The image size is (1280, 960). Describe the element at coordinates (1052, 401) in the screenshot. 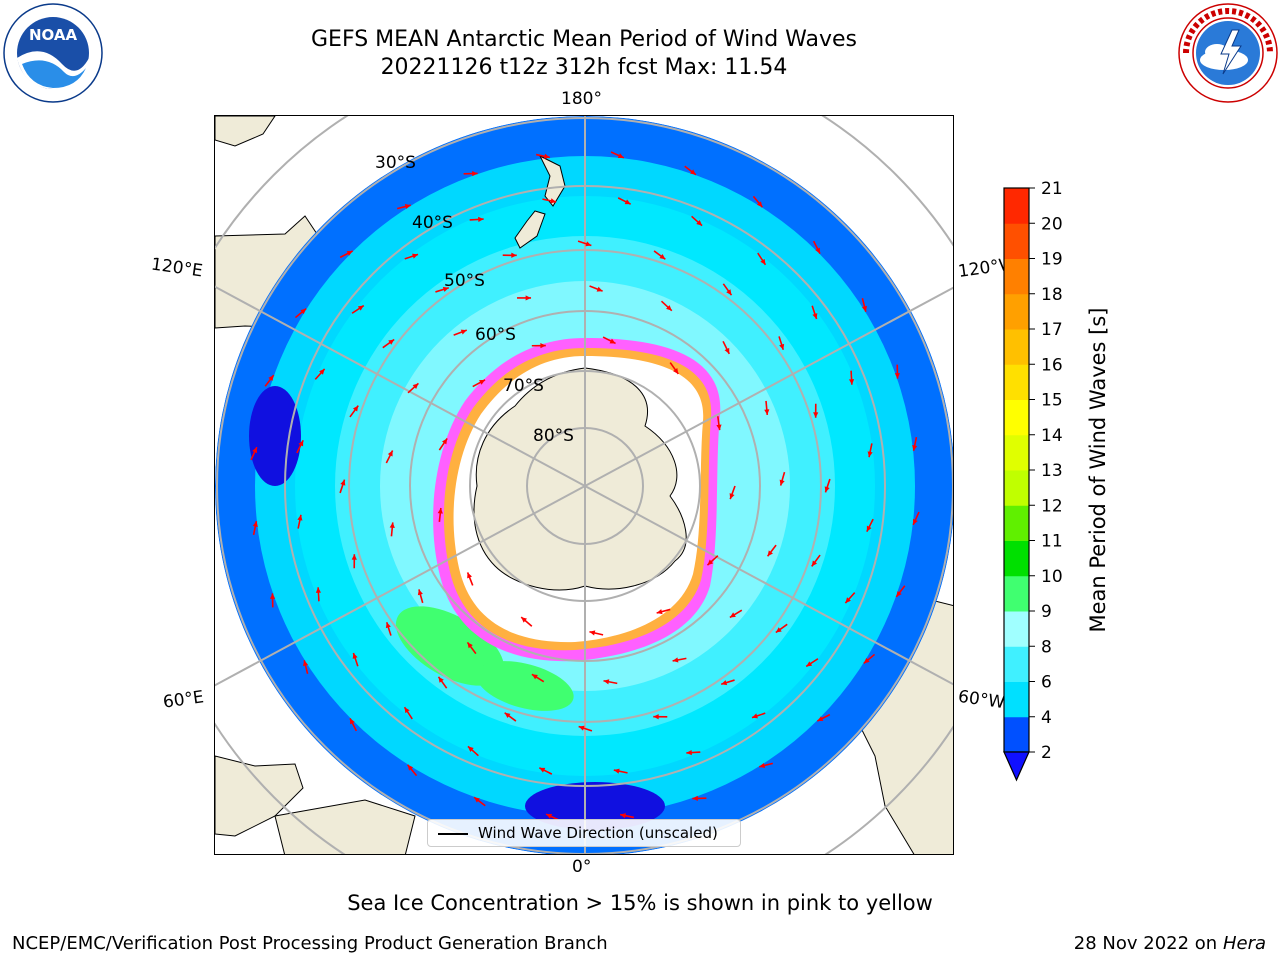

I see `colorbar-tick-label: 15` at that location.